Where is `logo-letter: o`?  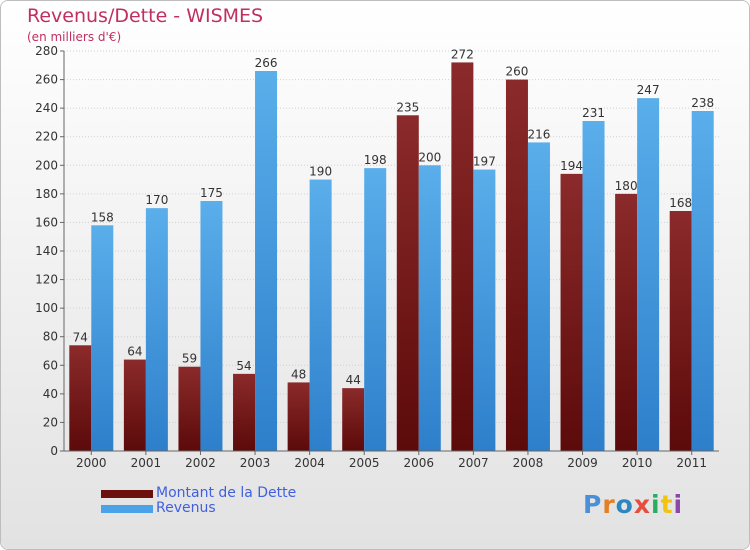
logo-letter: o is located at coordinates (624, 504).